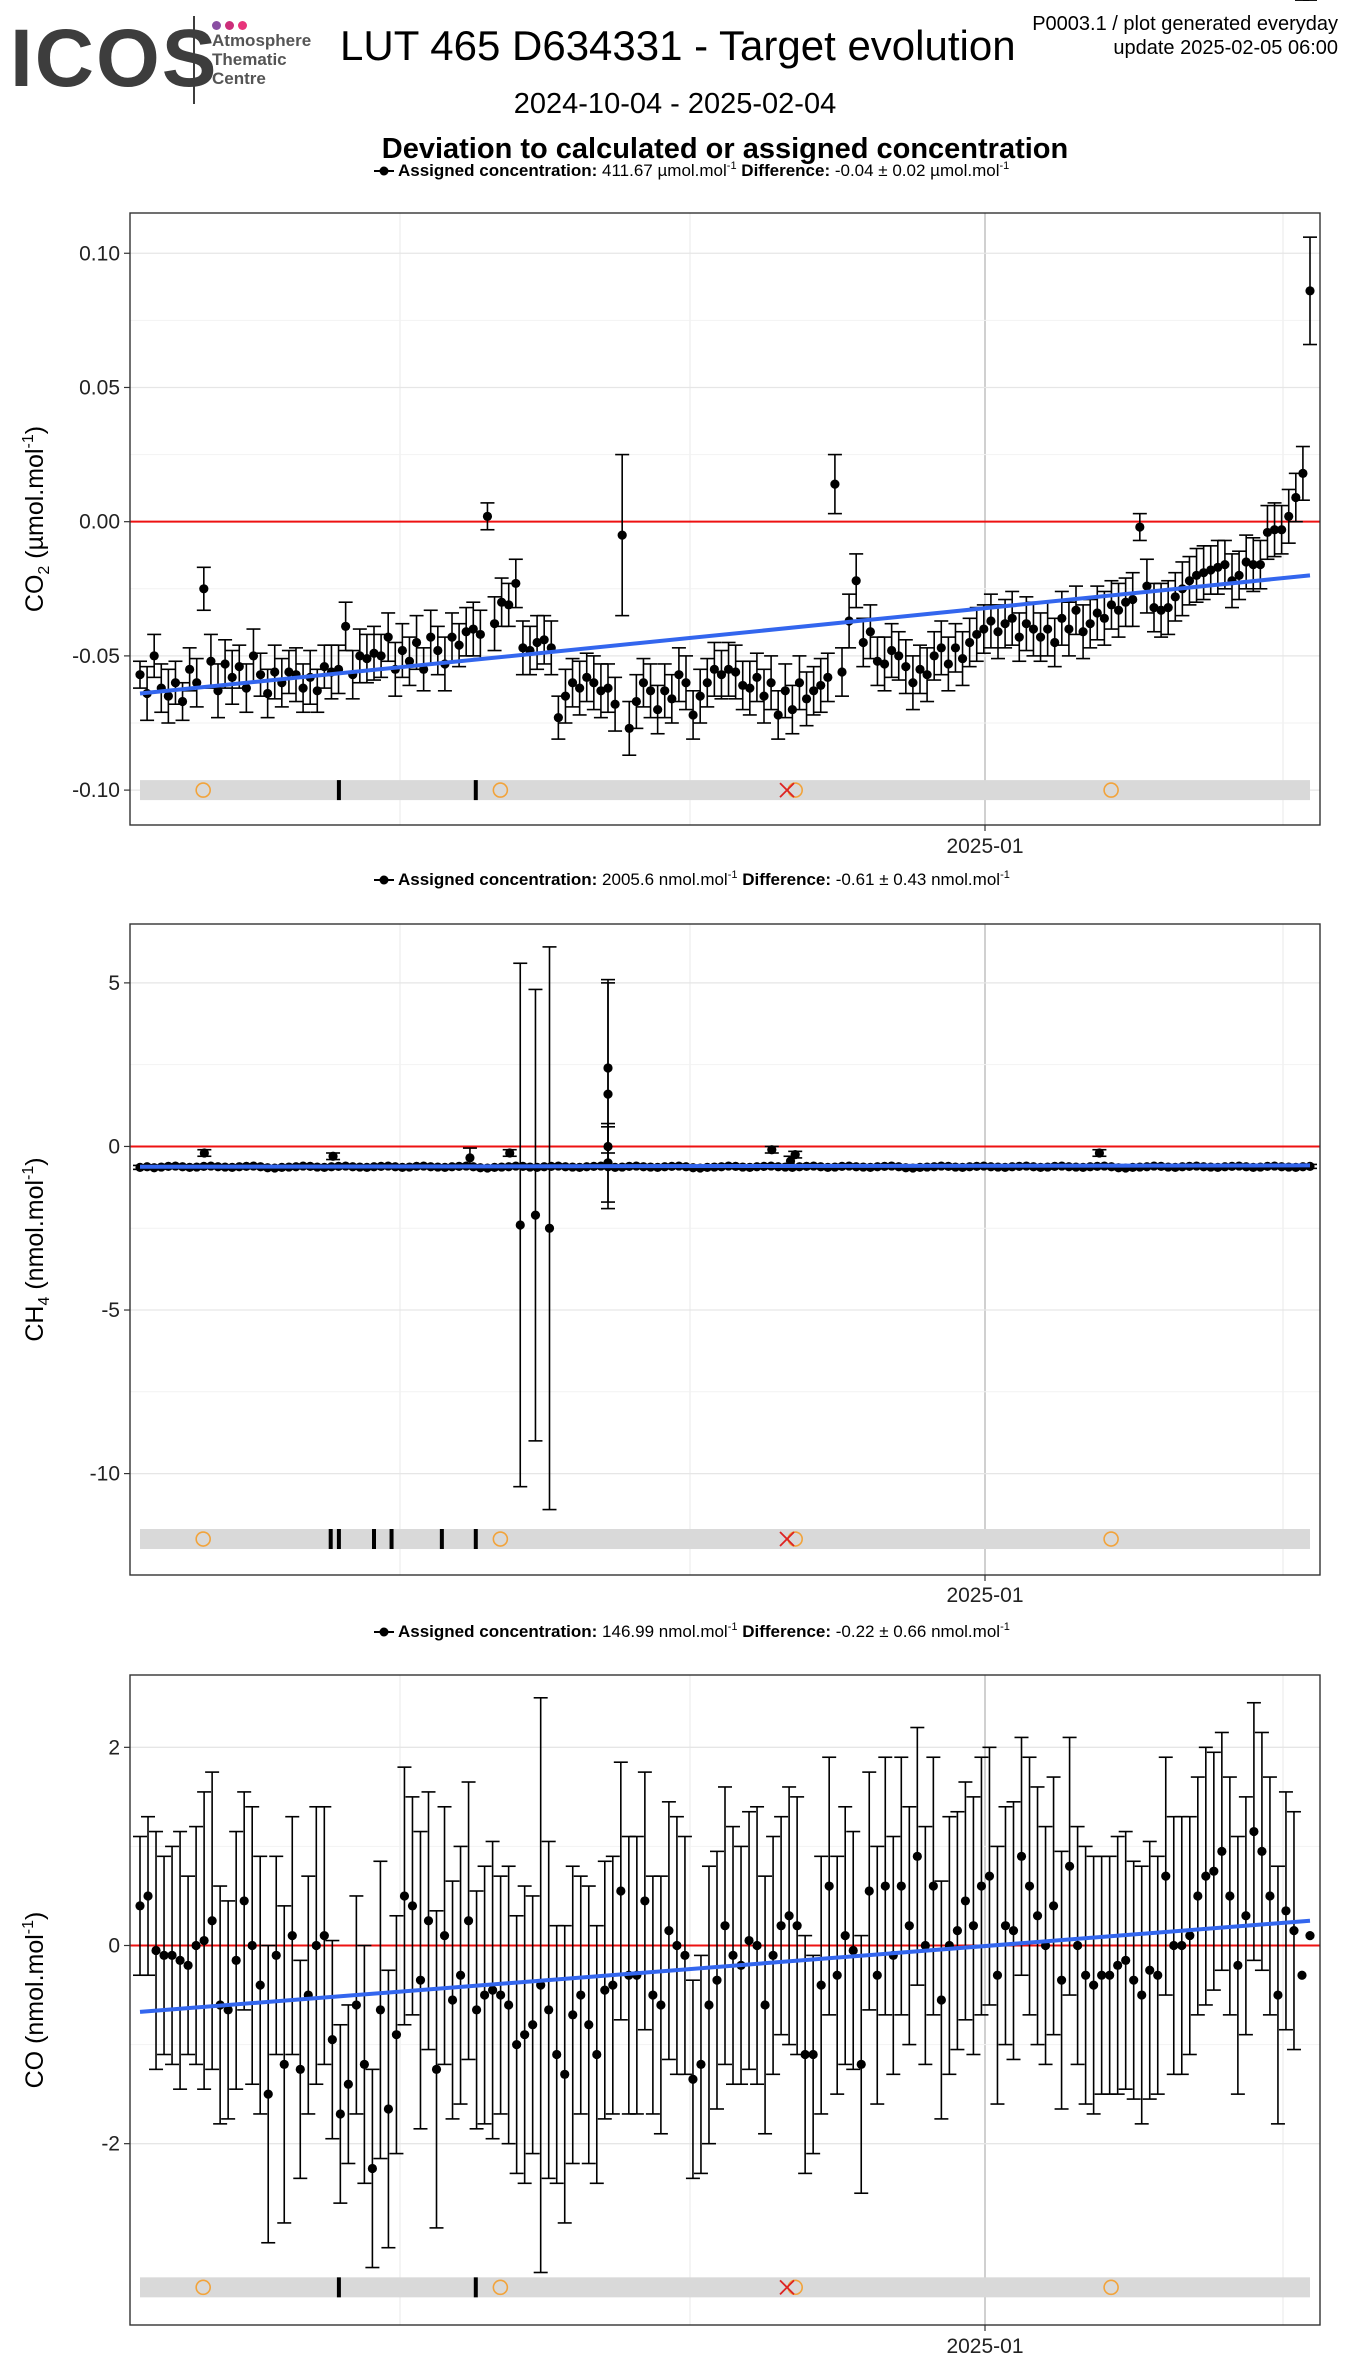 The width and height of the screenshot is (1350, 2370). What do you see at coordinates (194, 60) in the screenshot?
I see `logo-divider` at bounding box center [194, 60].